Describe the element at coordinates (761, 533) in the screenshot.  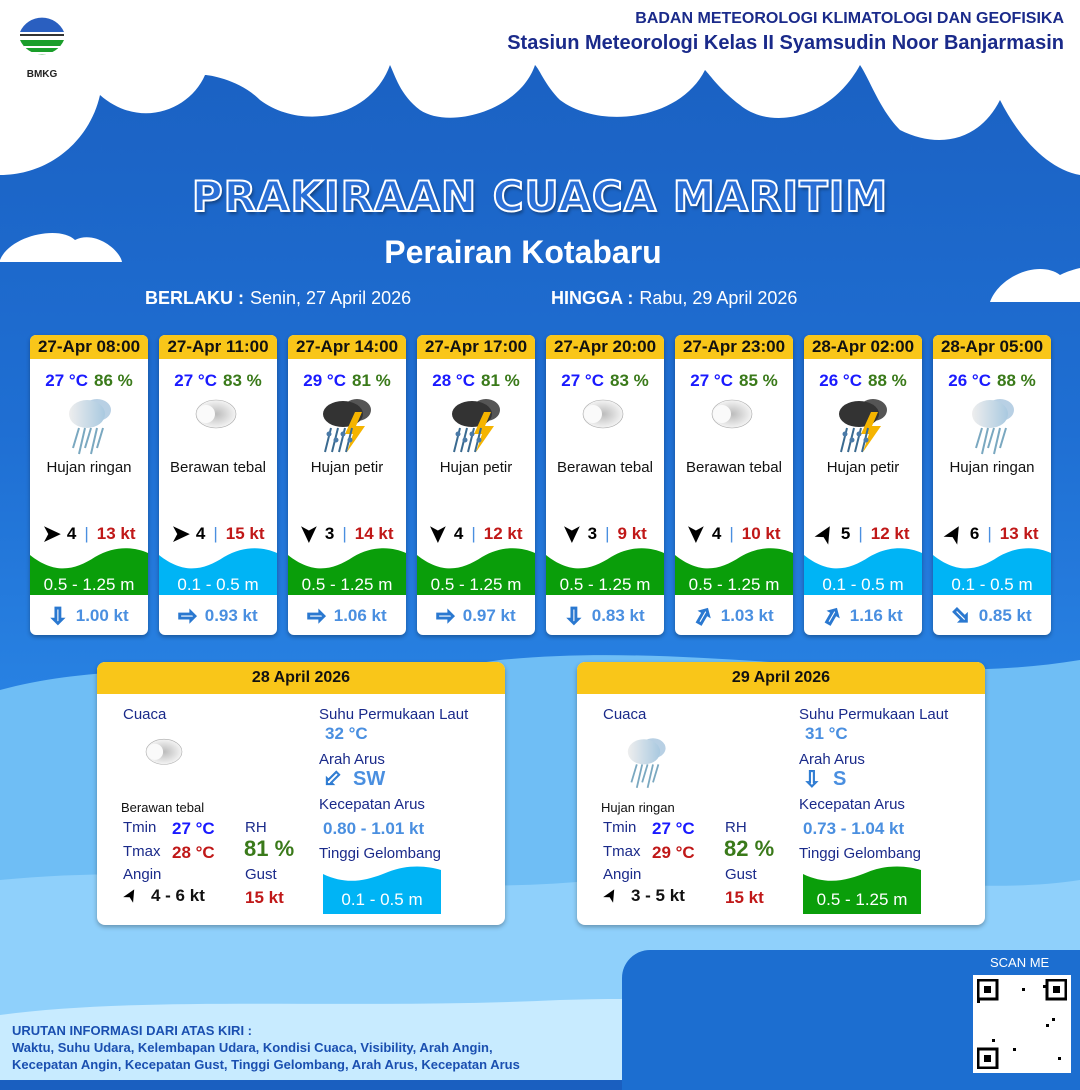
I see `gust-speed: 10 kt` at that location.